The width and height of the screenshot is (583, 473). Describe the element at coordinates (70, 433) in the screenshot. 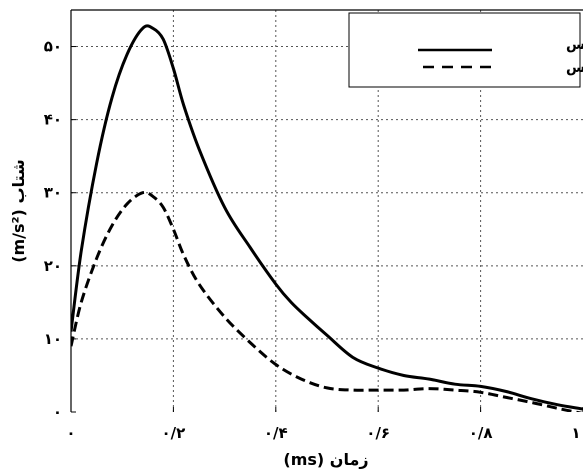

I see `x-tick-label-0: ۰` at that location.